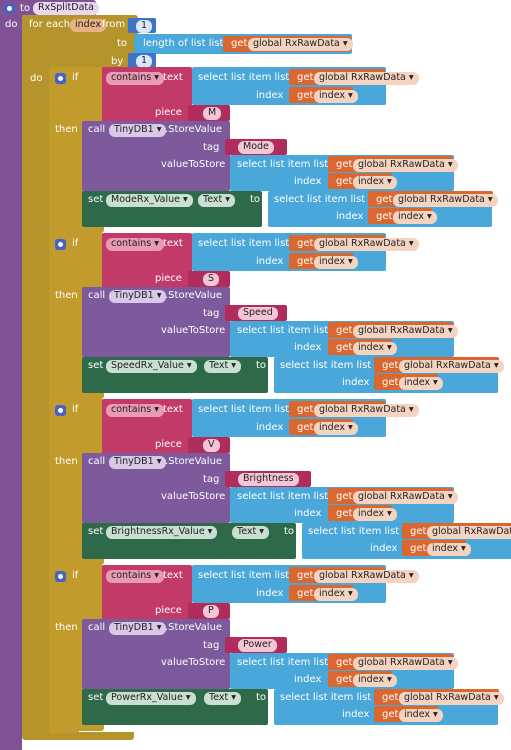  Describe the element at coordinates (66, 8) in the screenshot. I see `procedure-name-field: RxSplitData` at that location.